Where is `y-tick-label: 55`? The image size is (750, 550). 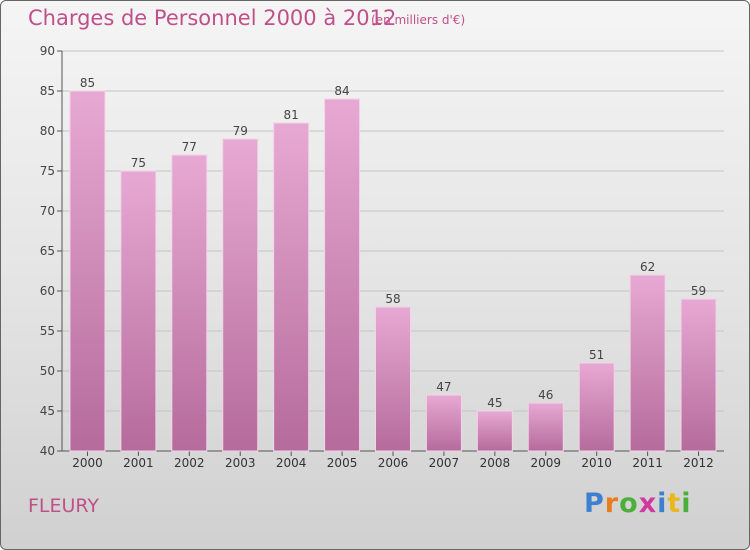 y-tick-label: 55 is located at coordinates (47, 331).